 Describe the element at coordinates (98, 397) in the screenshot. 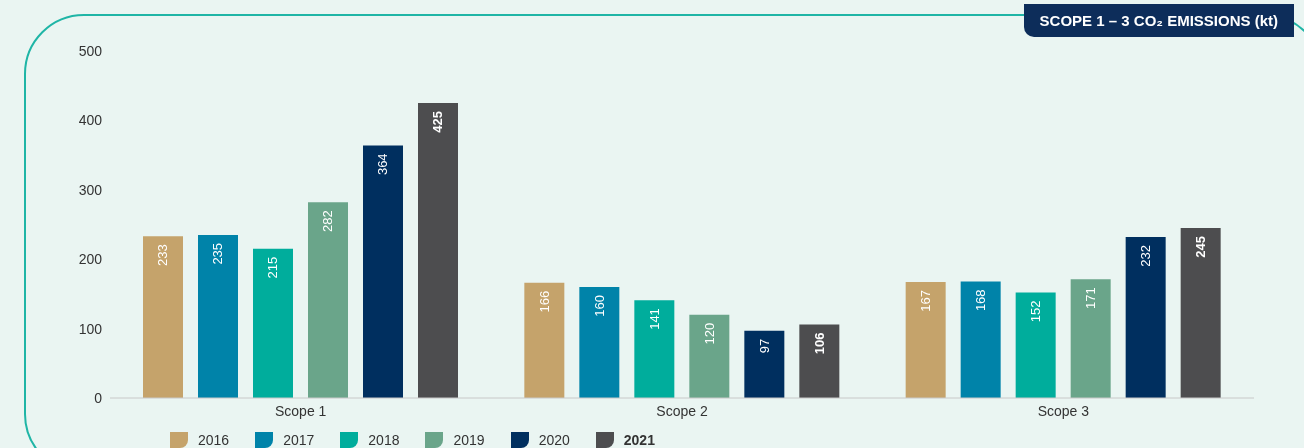

I see `y-tick-label: 0` at that location.